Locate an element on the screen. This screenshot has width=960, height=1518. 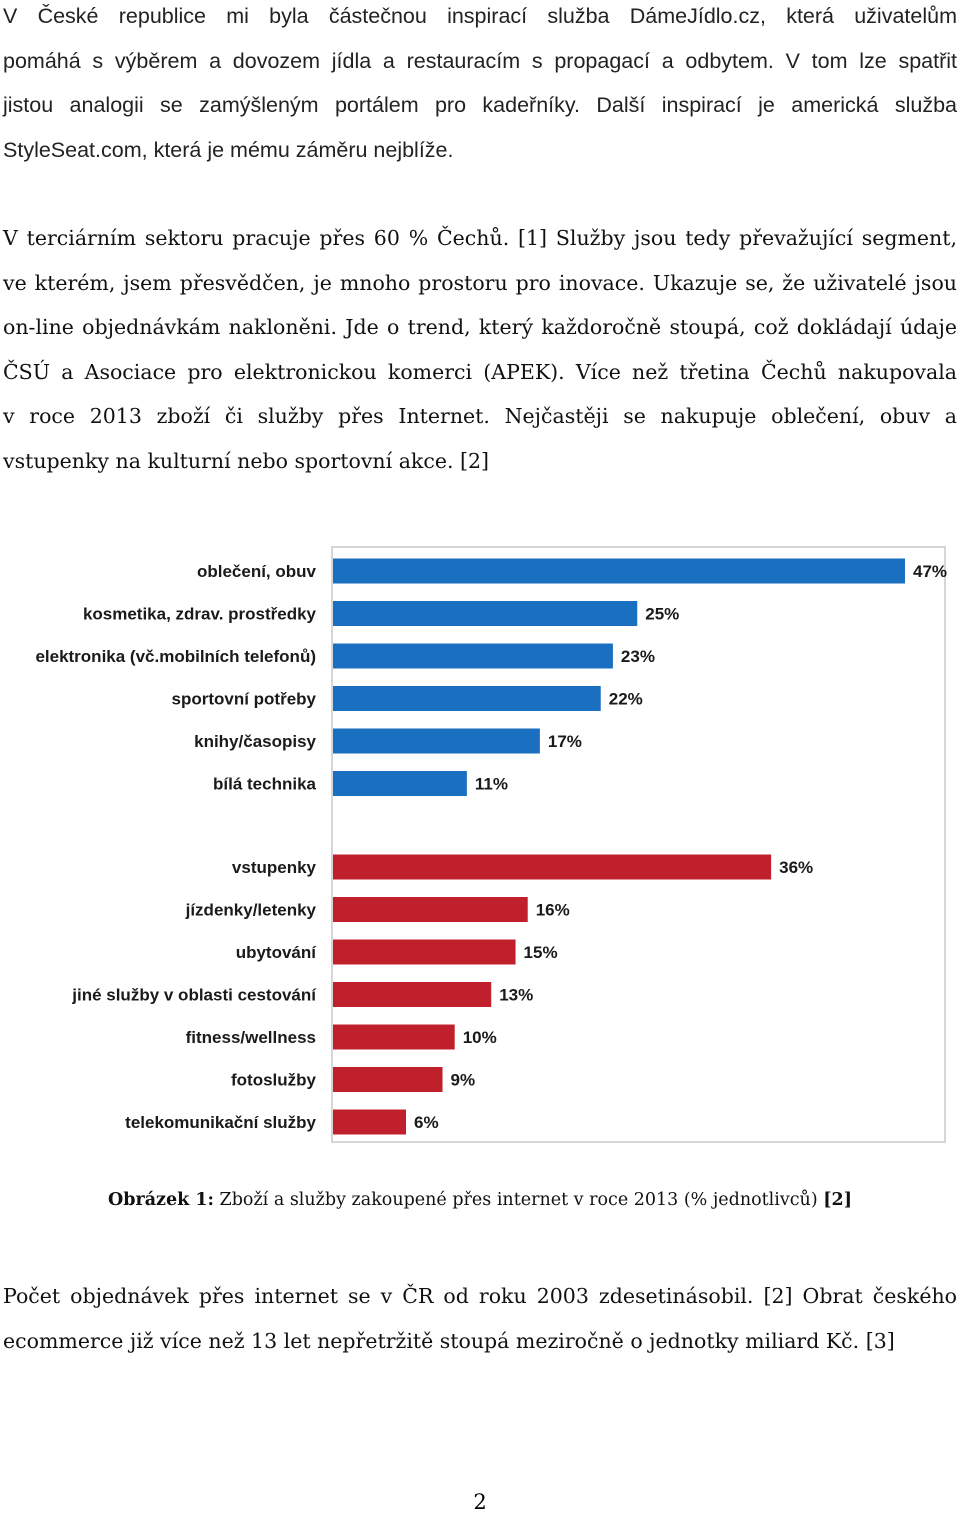
category-label: sportovní potřeby is located at coordinates (243, 699).